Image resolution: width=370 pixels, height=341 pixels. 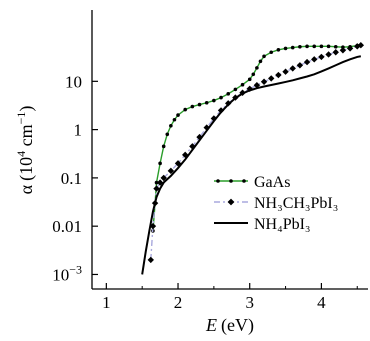 I want to click on x-axis-label: E (eV), so click(x=229, y=325).